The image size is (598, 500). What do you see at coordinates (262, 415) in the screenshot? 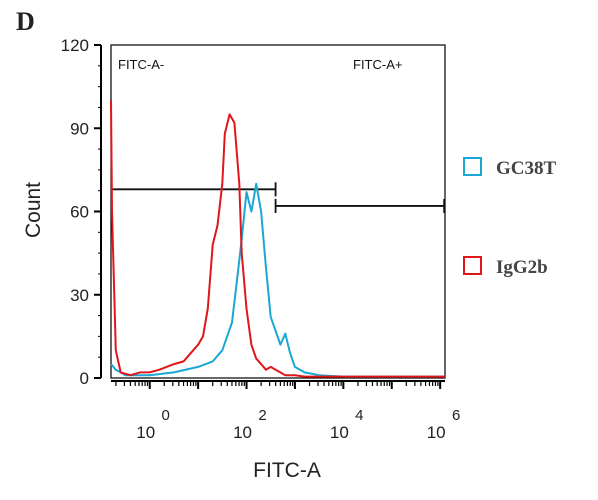
I see `x-tick-exponent-2: 2` at bounding box center [262, 415].